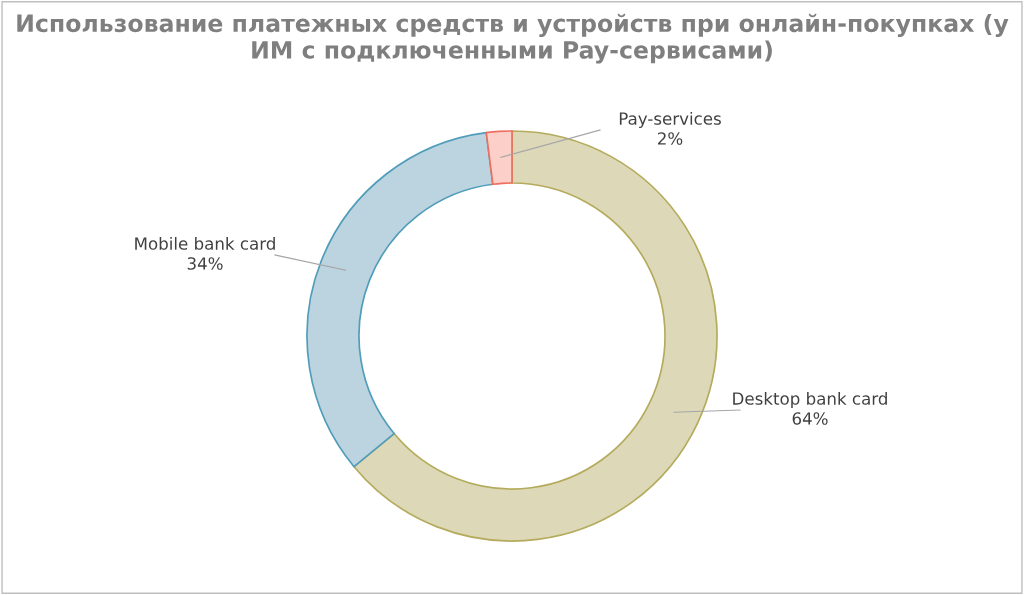 This screenshot has width=1024, height=595. Describe the element at coordinates (810, 418) in the screenshot. I see `data-label: 64%` at that location.